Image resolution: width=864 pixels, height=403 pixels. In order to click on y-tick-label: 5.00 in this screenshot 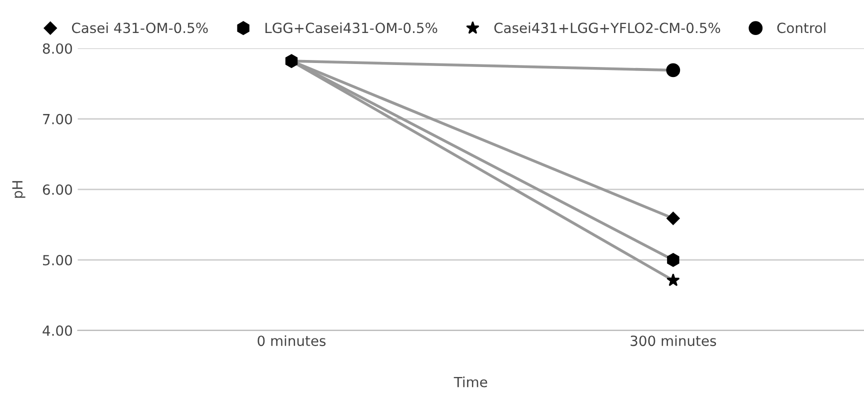, I will do `click(57, 260)`.